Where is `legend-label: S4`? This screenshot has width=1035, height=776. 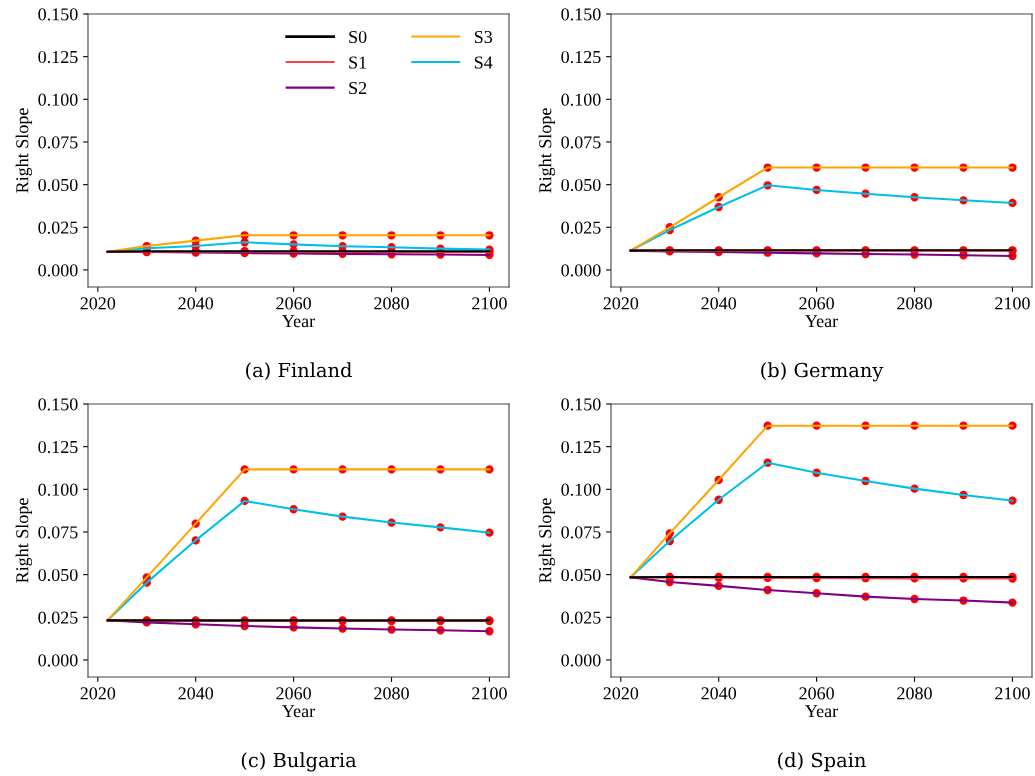 legend-label: S4 is located at coordinates (483, 62).